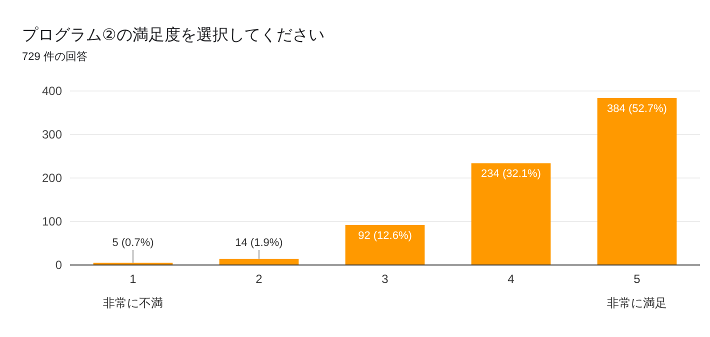 The height and width of the screenshot is (337, 710). I want to click on y-tick-label: 300, so click(52, 135).